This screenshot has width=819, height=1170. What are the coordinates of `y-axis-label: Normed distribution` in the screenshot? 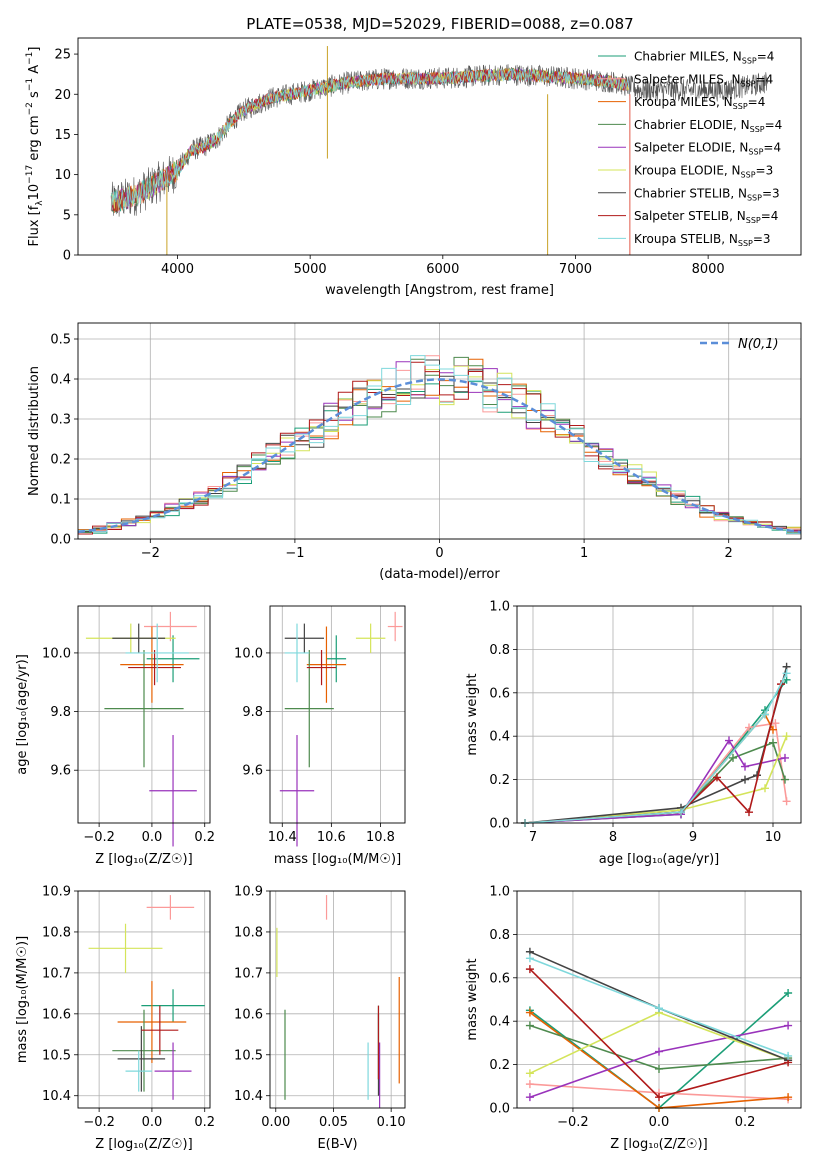 It's located at (34, 431).